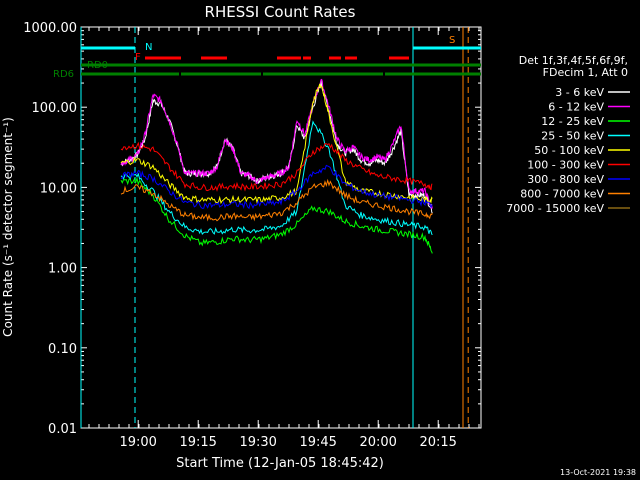 The image size is (640, 480). I want to click on y-tick-label: 10.00, so click(58, 188).